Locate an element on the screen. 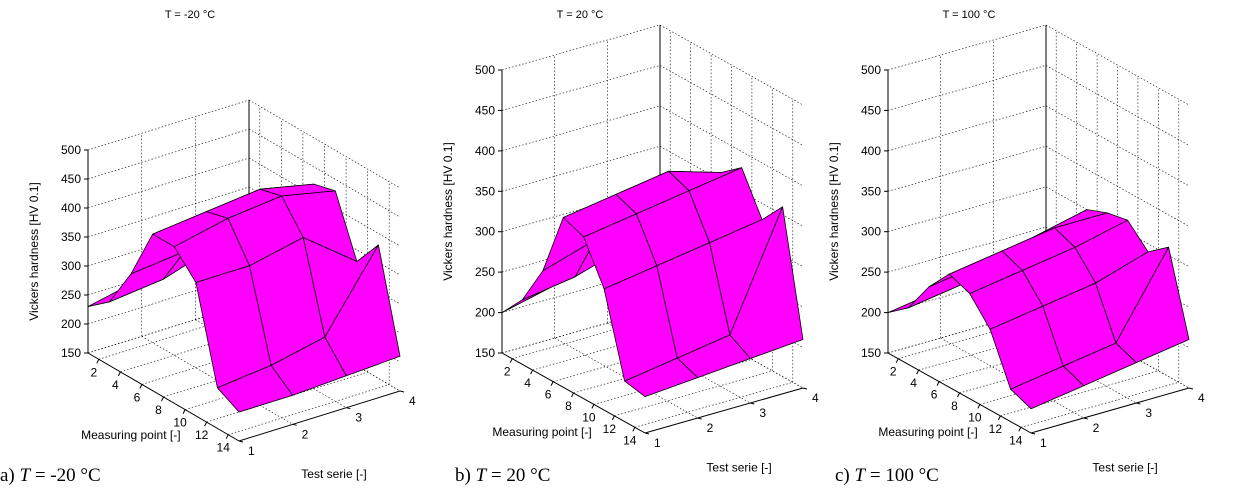  y-tick-label: 3 is located at coordinates (358, 418).